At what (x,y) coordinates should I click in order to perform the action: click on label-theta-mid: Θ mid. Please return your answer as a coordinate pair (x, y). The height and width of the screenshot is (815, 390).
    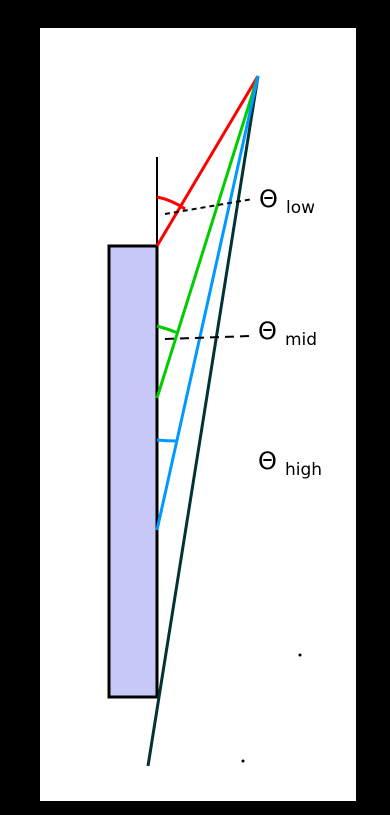
    Looking at the image, I should click on (287, 333).